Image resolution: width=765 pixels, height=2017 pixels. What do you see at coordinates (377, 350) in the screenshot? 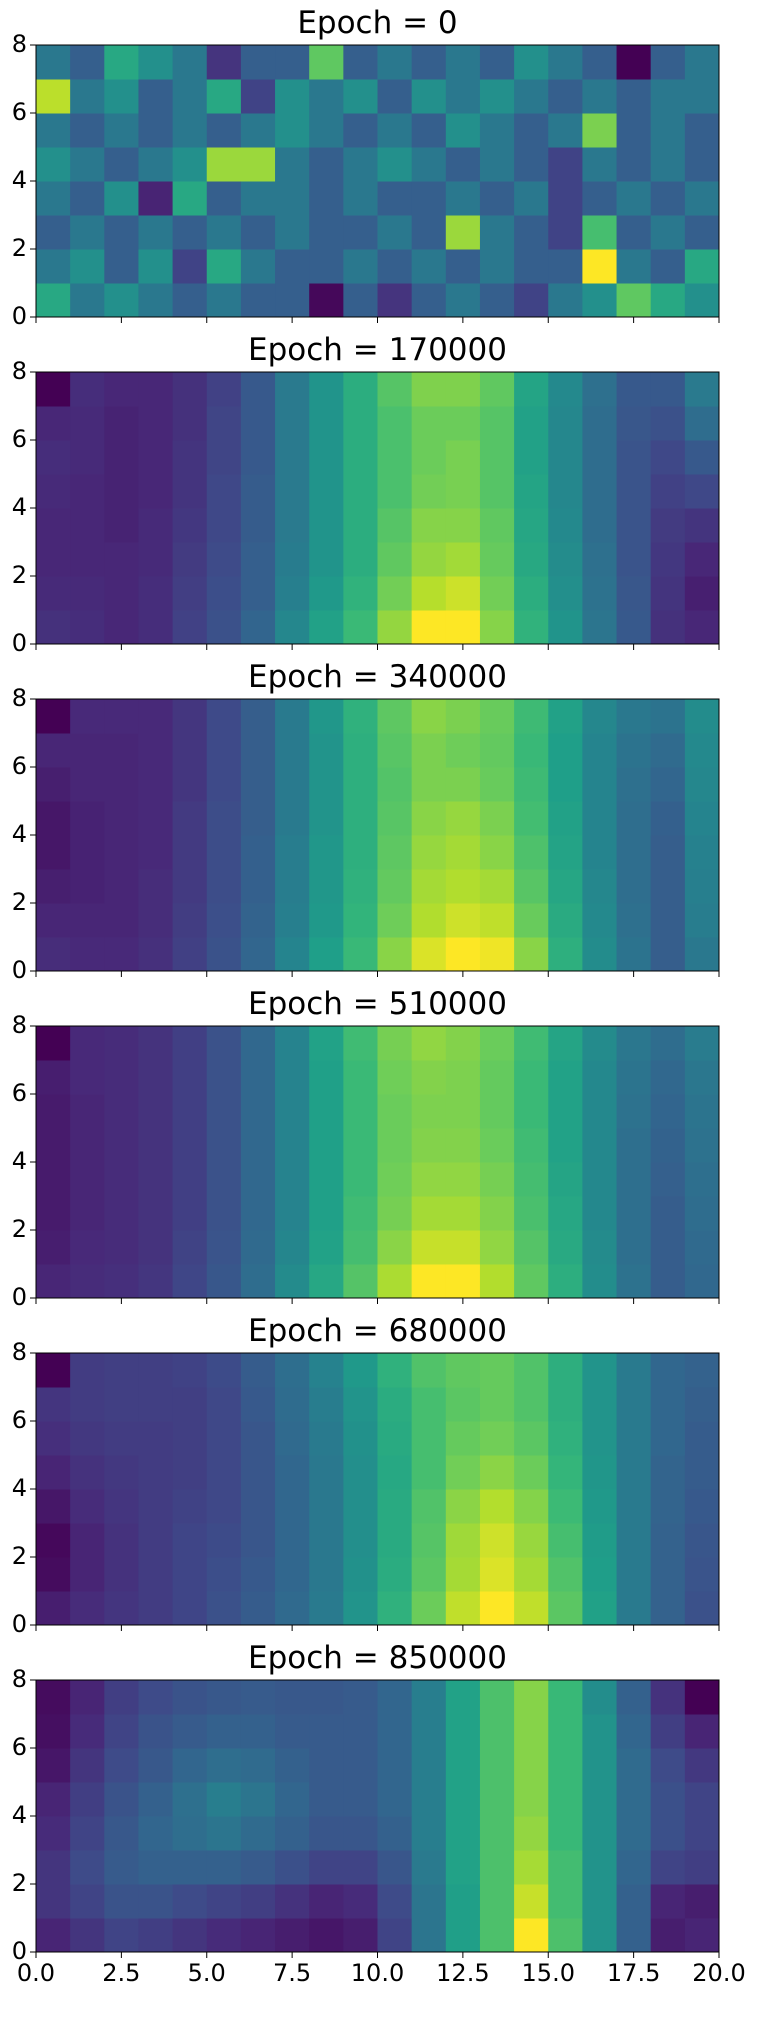
I see `chart-title: Epoch = 170000` at bounding box center [377, 350].